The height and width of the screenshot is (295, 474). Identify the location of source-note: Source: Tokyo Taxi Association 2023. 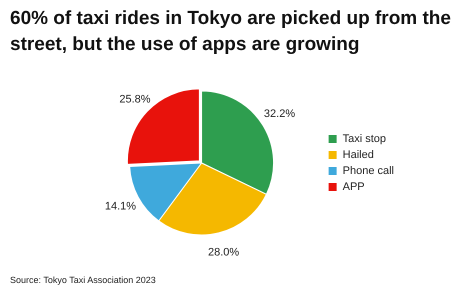
(83, 280).